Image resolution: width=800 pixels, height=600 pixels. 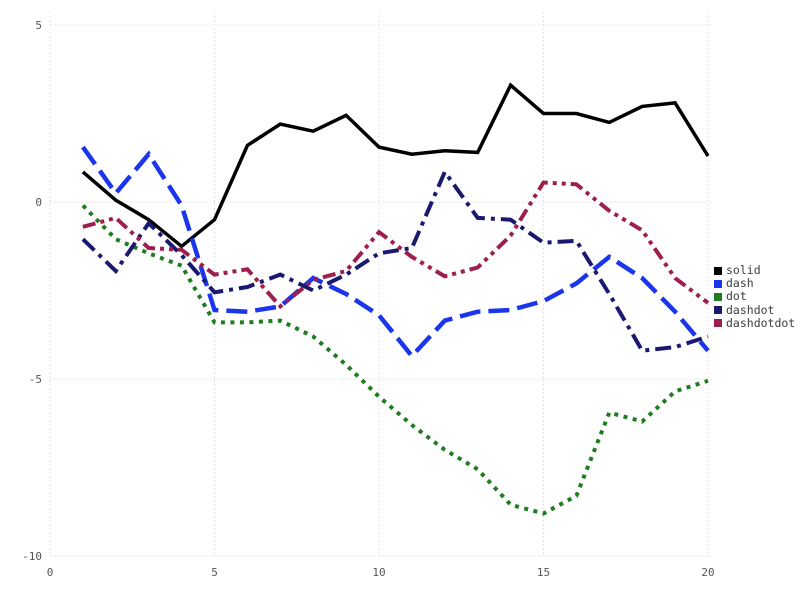 What do you see at coordinates (378, 572) in the screenshot?
I see `x-tick-label: 10` at bounding box center [378, 572].